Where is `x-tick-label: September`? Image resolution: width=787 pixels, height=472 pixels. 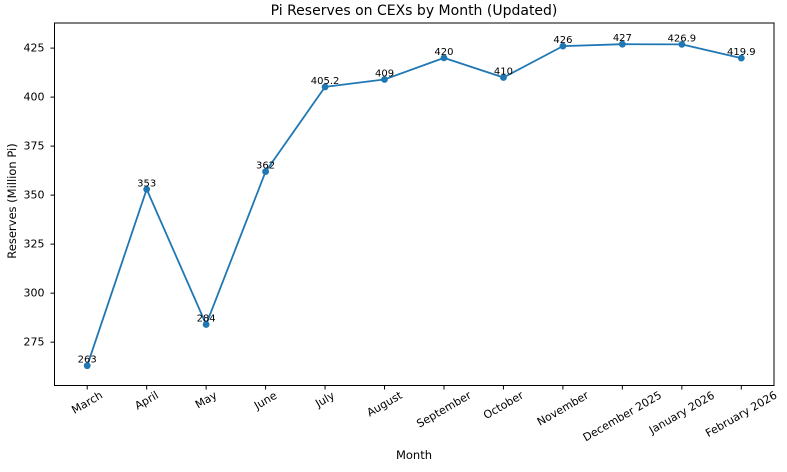
x-tick-label: September is located at coordinates (444, 410).